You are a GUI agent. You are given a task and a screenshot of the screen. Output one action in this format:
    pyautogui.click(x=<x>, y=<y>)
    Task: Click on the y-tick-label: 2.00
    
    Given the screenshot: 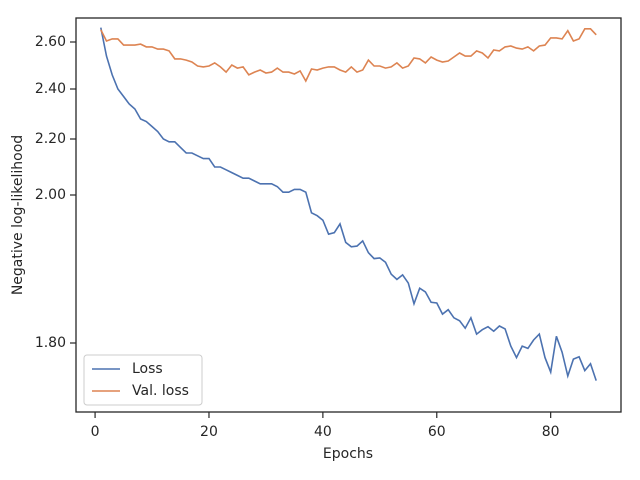 What is the action you would take?
    pyautogui.click(x=50, y=195)
    